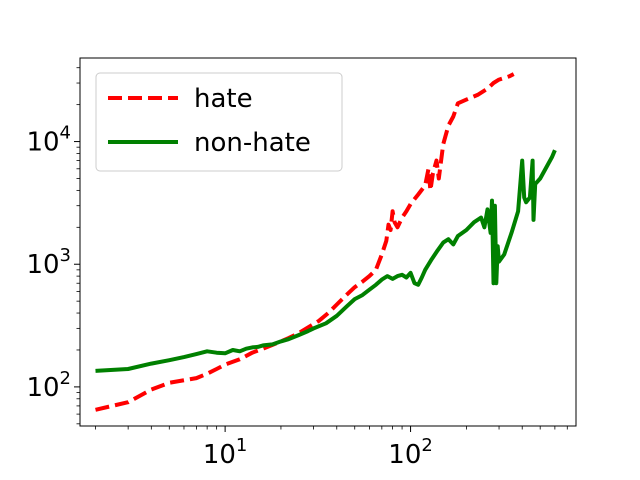 This screenshot has height=480, width=640. I want to click on y-axis-ticks: 10² 10³ 10⁴, so click(53, 246).